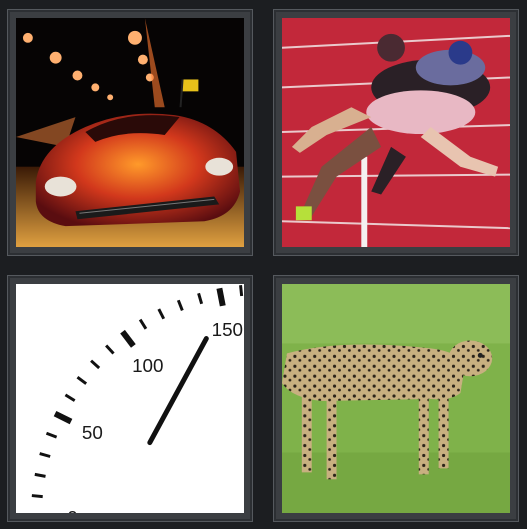 This screenshot has height=529, width=527. I want to click on speedometer-label: 150, so click(227, 329).